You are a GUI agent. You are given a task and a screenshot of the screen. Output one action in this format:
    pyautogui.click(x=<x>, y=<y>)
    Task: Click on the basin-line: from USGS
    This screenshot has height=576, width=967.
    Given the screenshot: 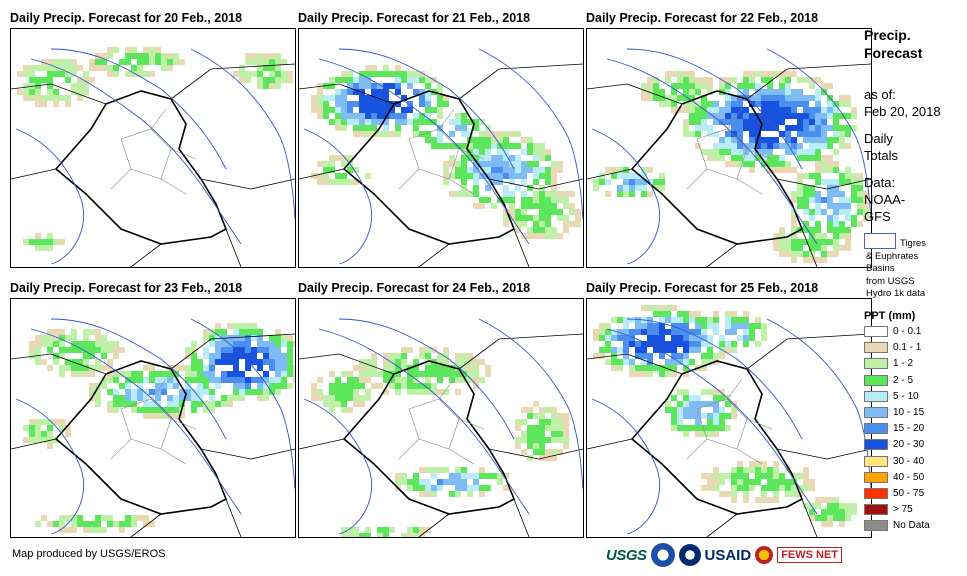 What is the action you would take?
    pyautogui.click(x=890, y=281)
    